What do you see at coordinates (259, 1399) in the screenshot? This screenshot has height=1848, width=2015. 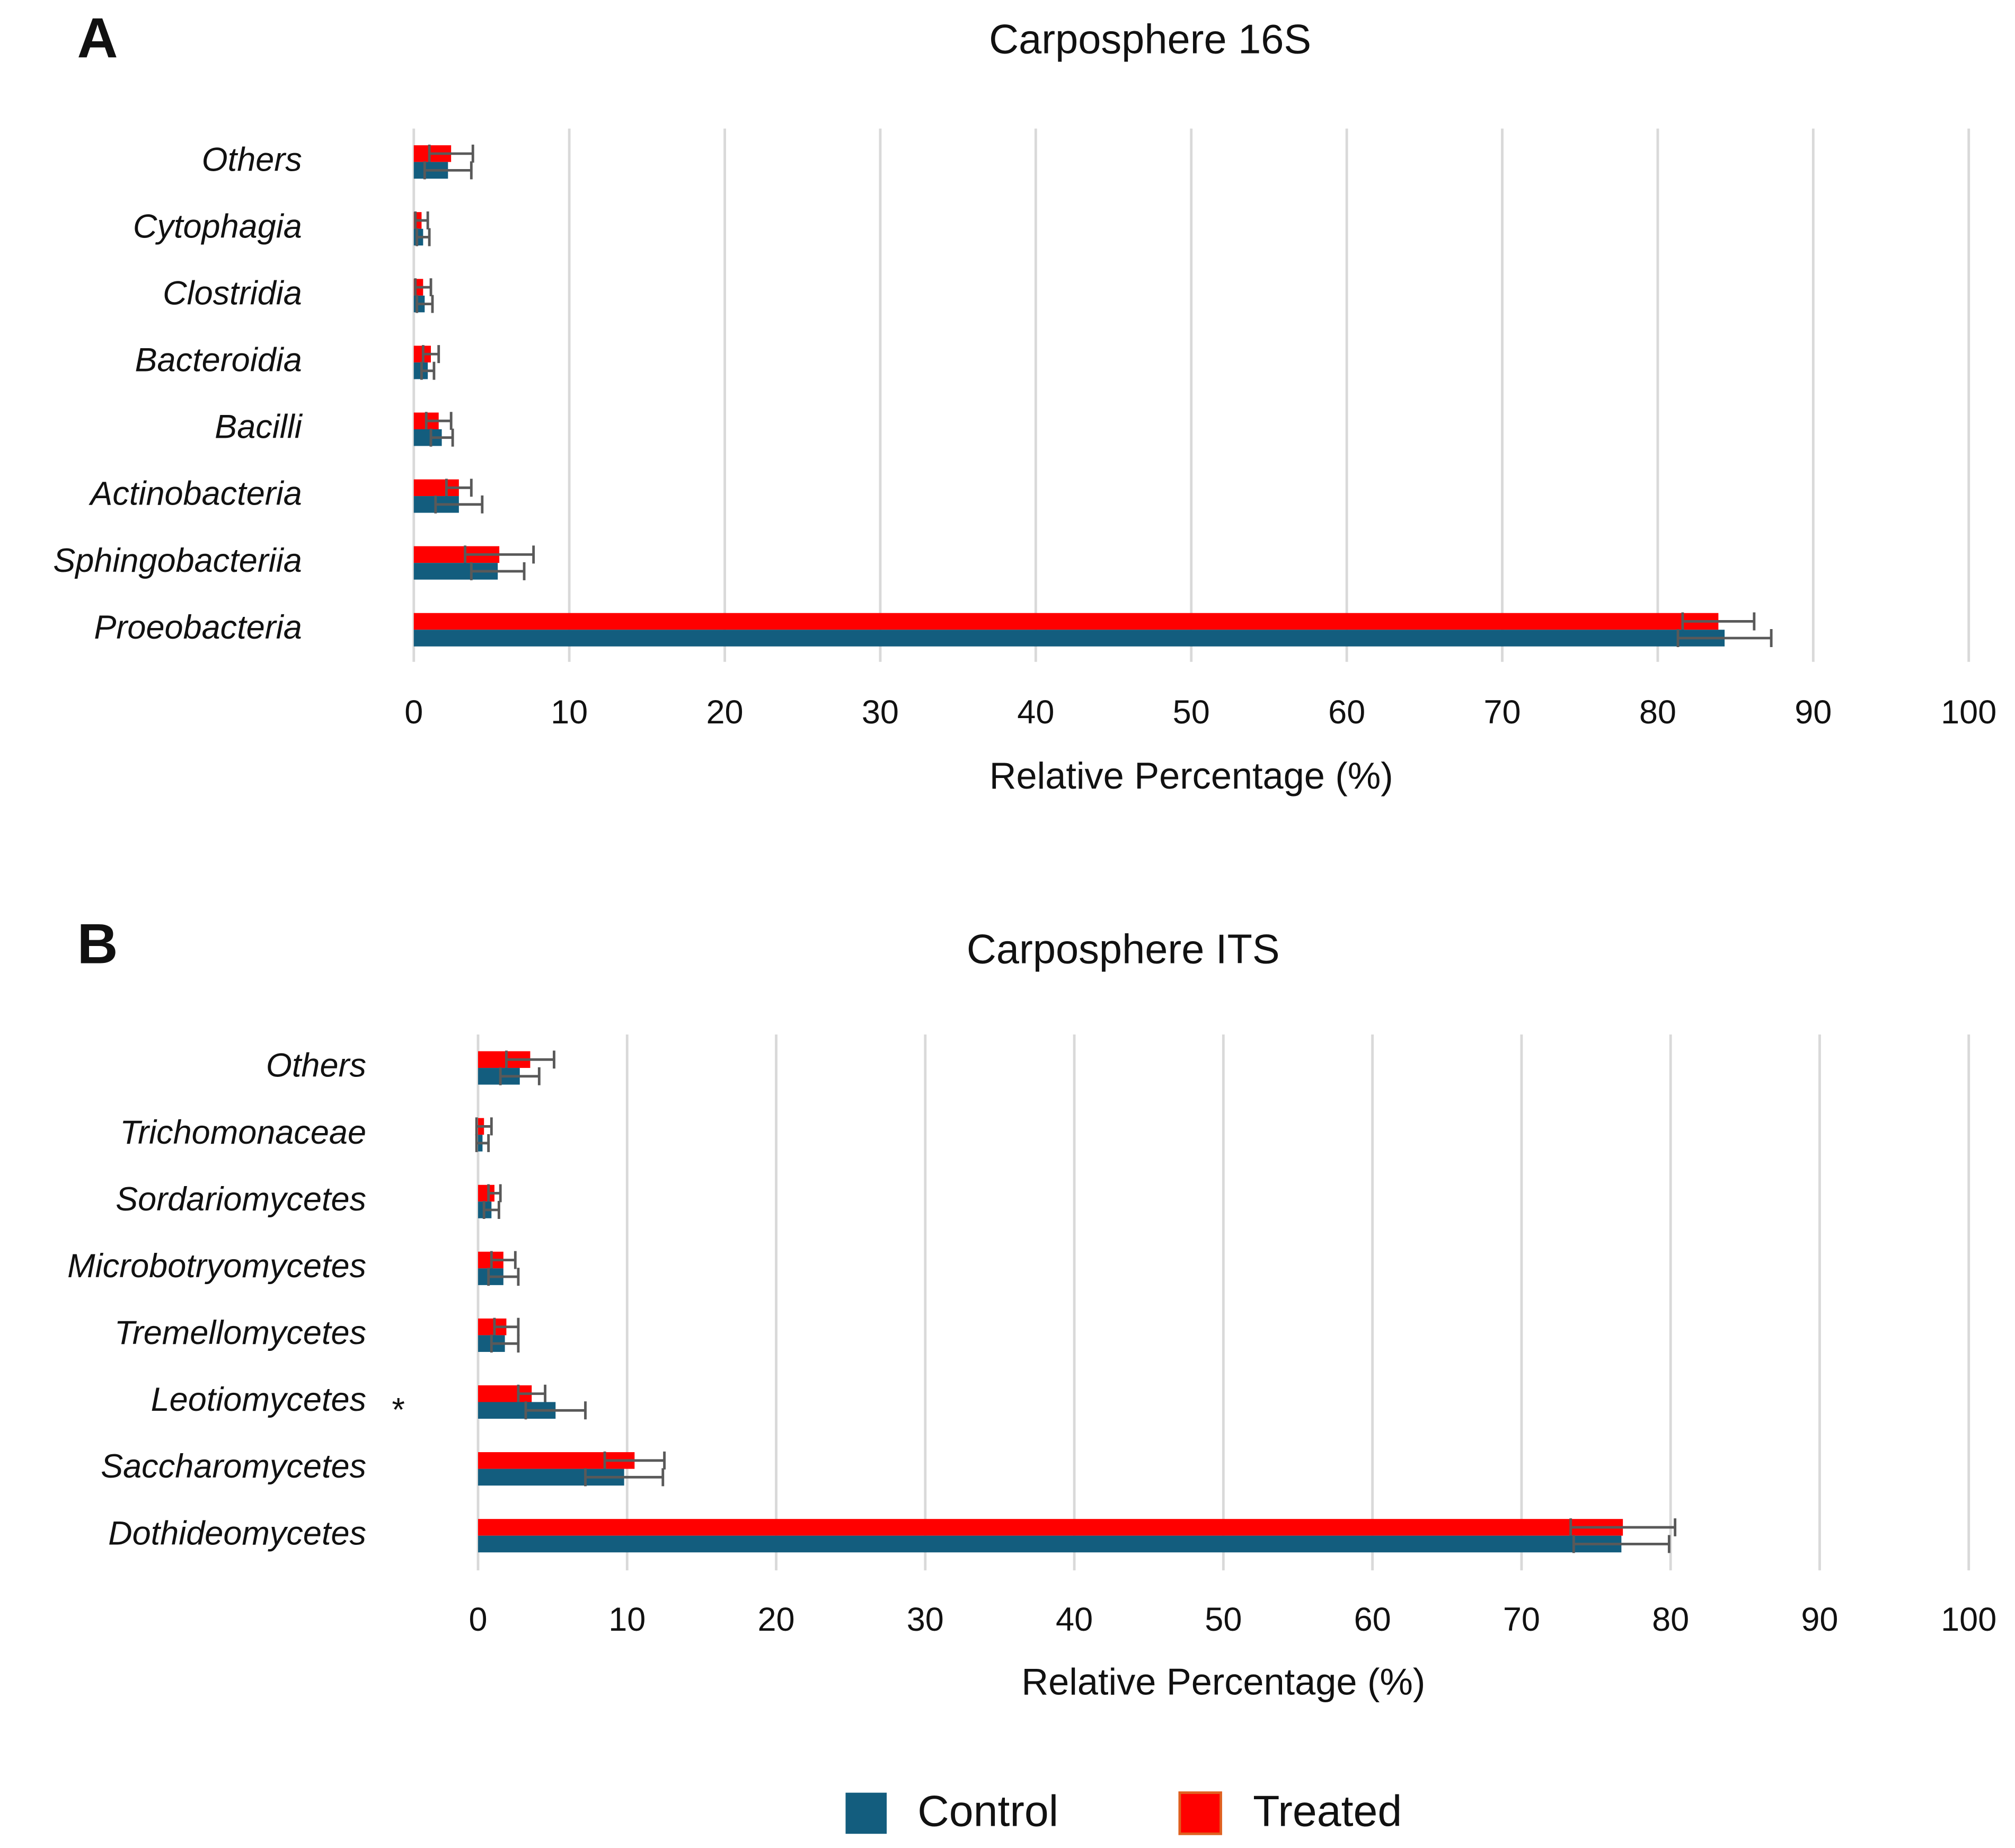 I see `category-label: Leotiomycetes` at bounding box center [259, 1399].